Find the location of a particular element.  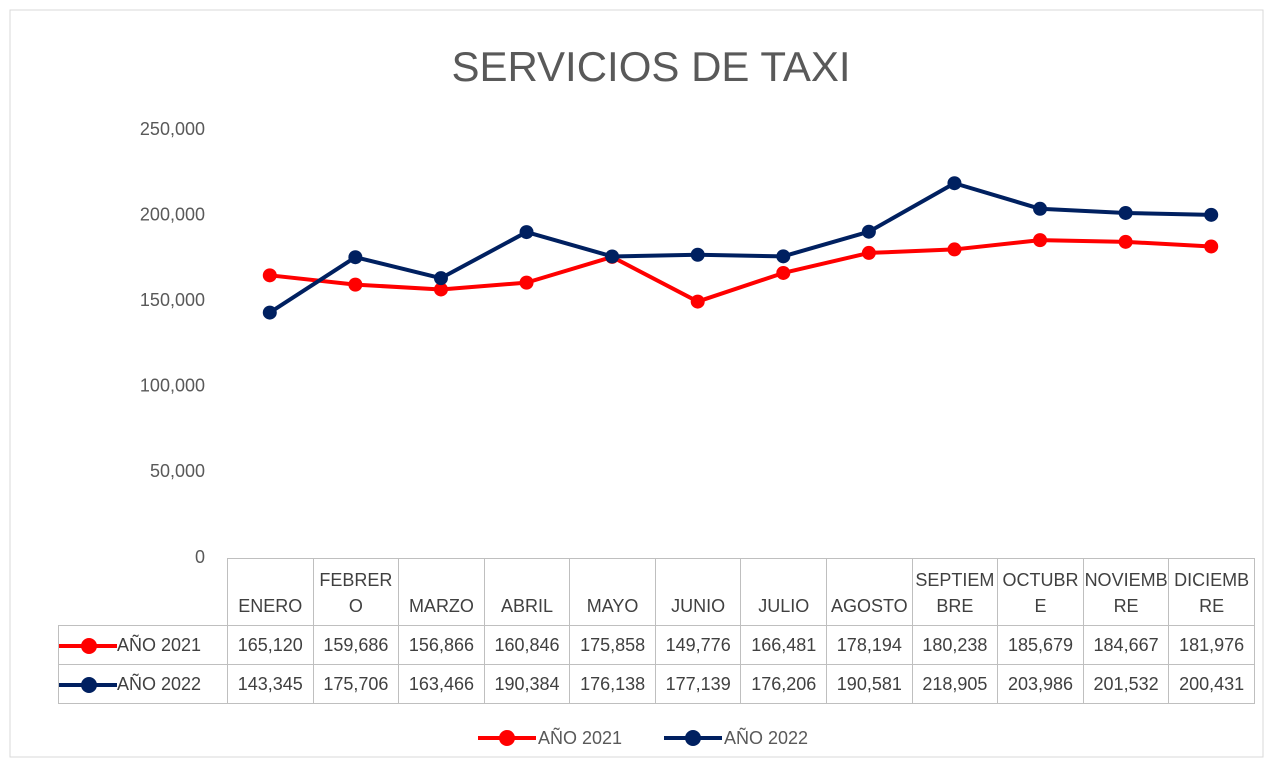

table-value: 143,345 is located at coordinates (270, 684).